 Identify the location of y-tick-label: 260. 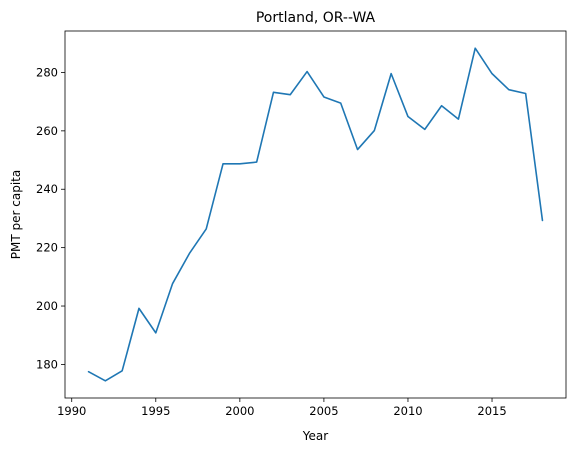
(47, 131).